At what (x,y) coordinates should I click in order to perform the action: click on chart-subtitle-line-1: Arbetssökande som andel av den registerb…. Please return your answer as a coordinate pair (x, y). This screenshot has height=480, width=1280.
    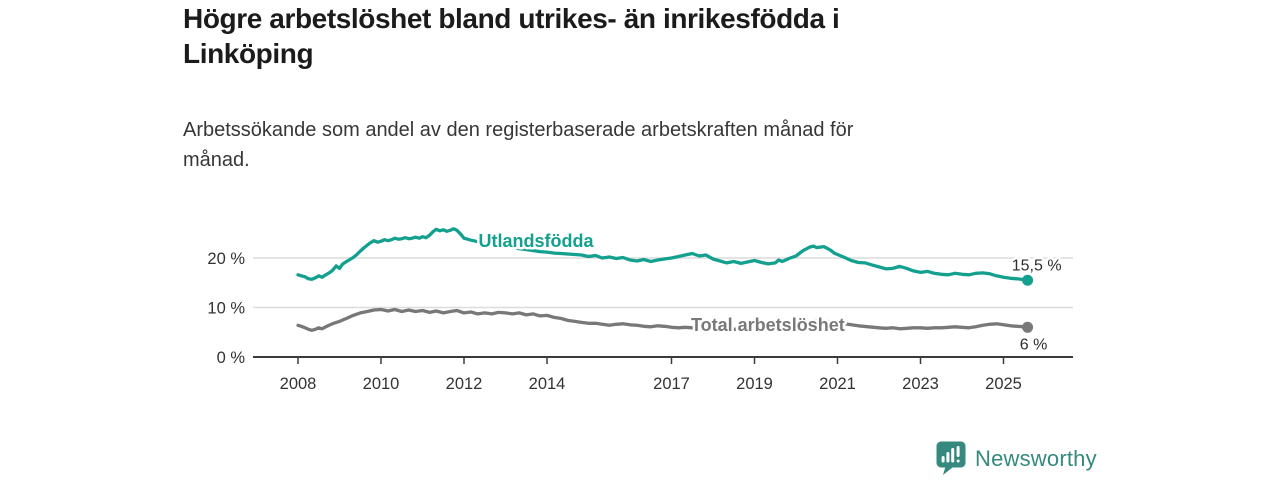
    Looking at the image, I should click on (518, 130).